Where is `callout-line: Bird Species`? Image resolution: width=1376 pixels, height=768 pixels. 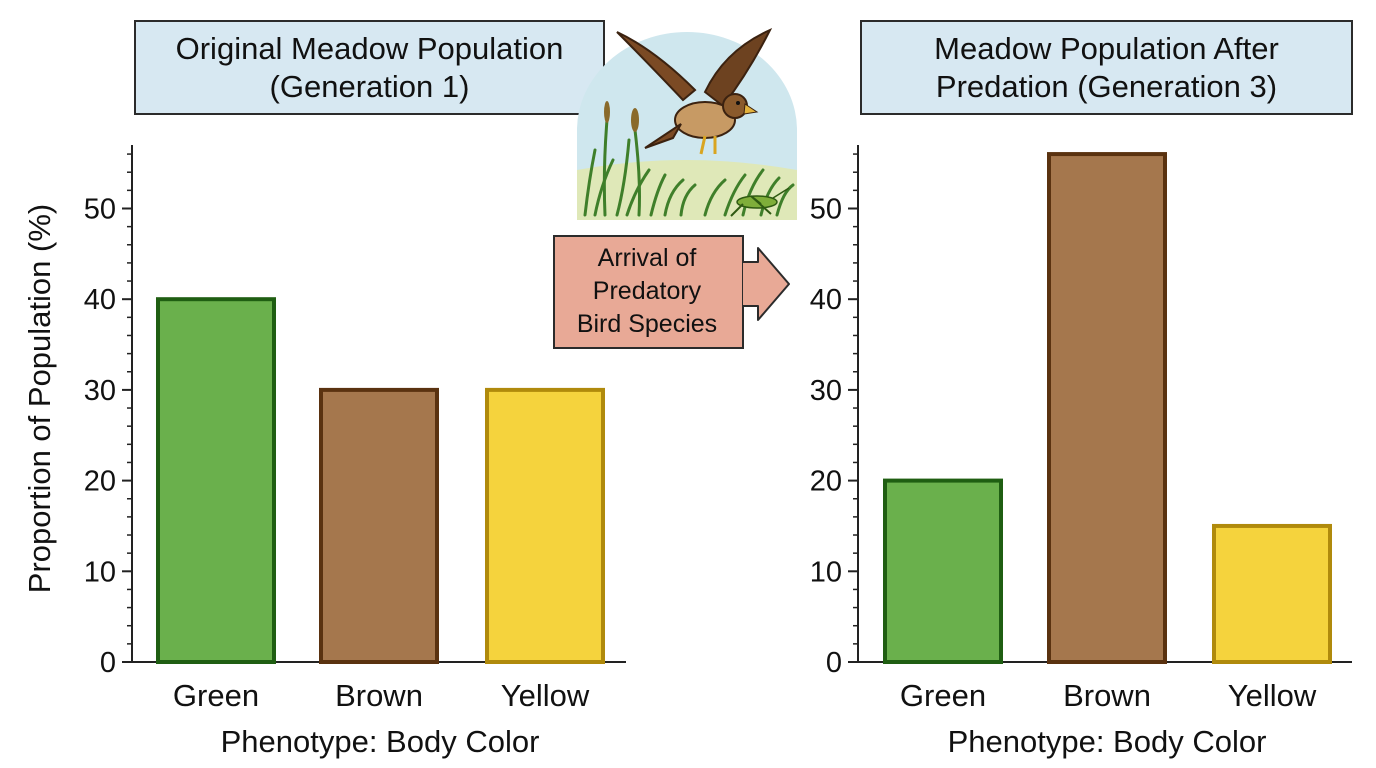 callout-line: Bird Species is located at coordinates (647, 324).